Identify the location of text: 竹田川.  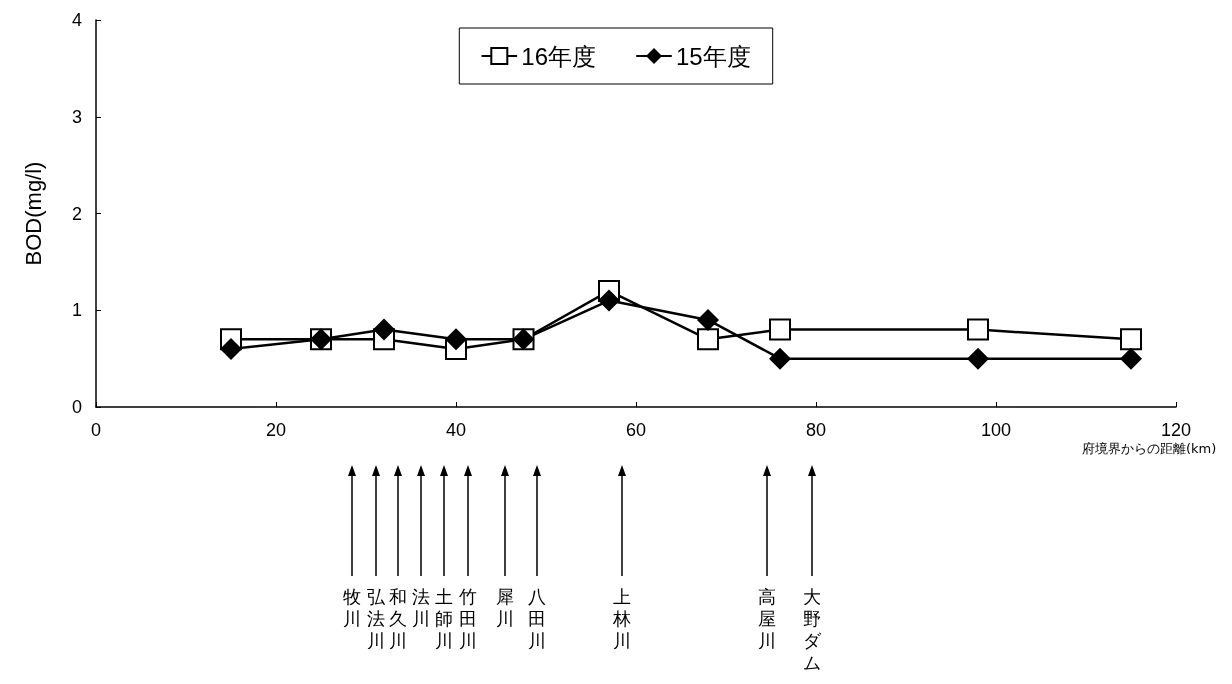
(468, 619).